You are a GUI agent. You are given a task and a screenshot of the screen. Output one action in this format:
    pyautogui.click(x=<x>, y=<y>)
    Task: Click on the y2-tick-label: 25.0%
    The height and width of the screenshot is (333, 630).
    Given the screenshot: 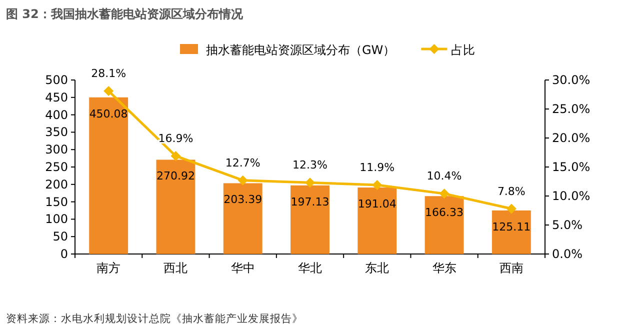 What is the action you would take?
    pyautogui.click(x=571, y=109)
    